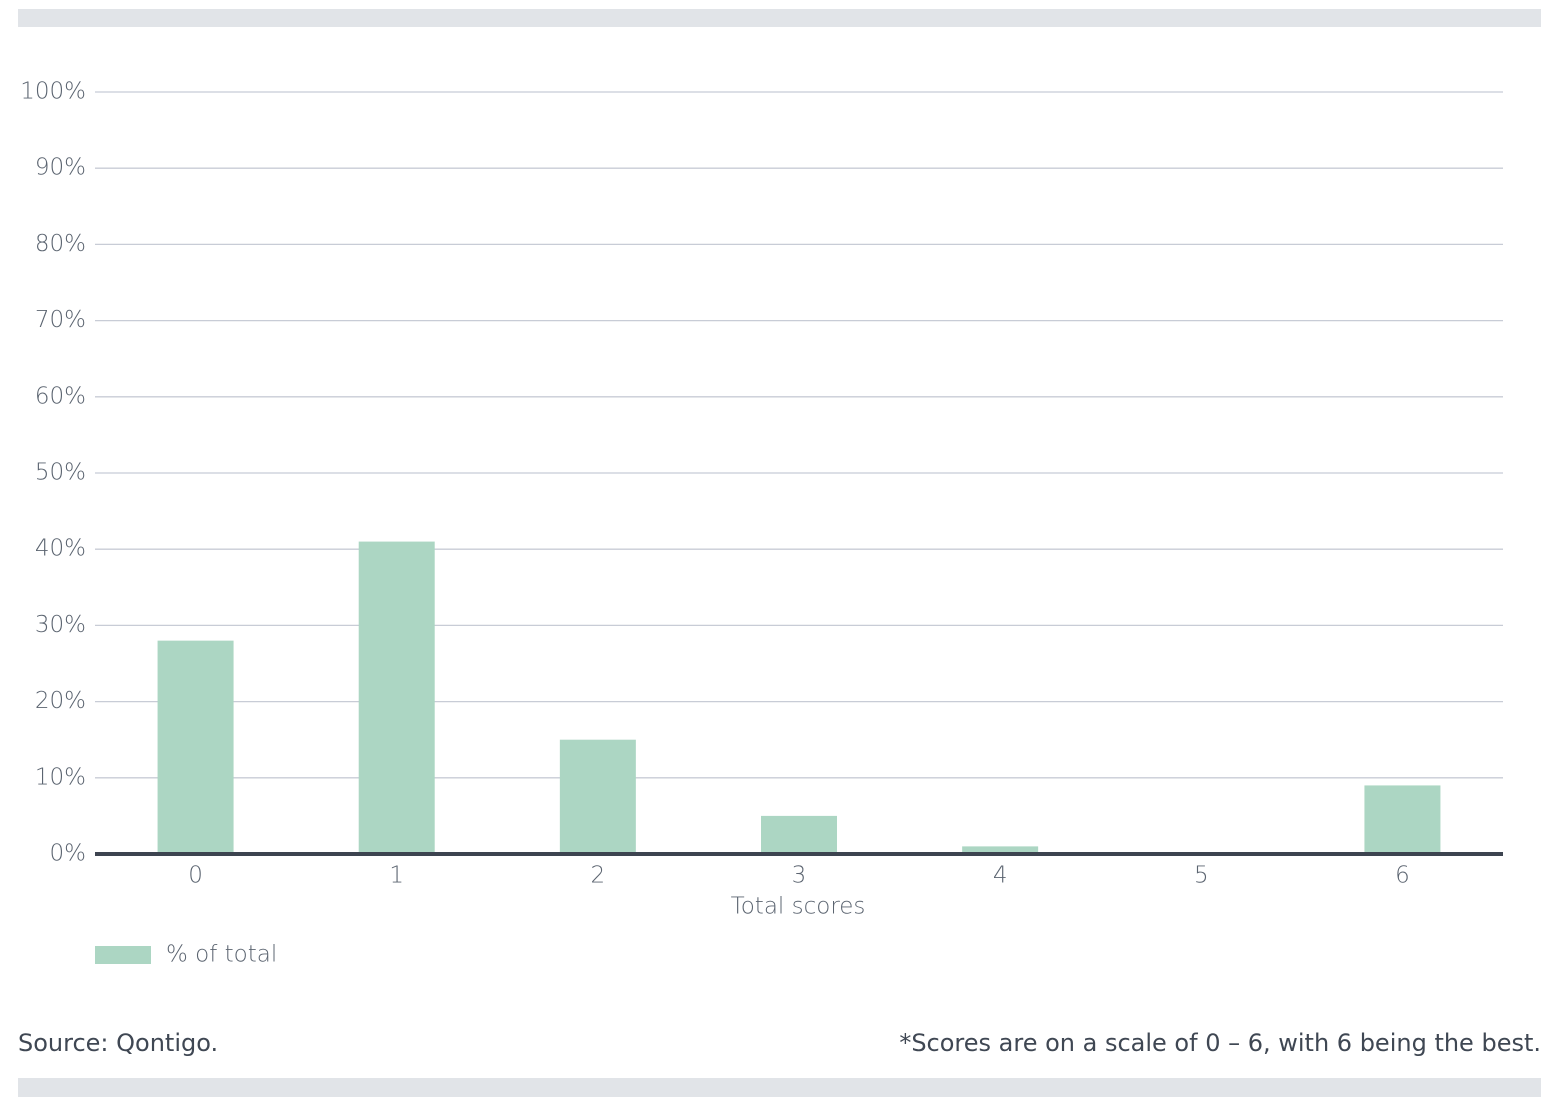 The width and height of the screenshot is (1560, 1118). Describe the element at coordinates (799, 876) in the screenshot. I see `x-tick-label: 3` at that location.